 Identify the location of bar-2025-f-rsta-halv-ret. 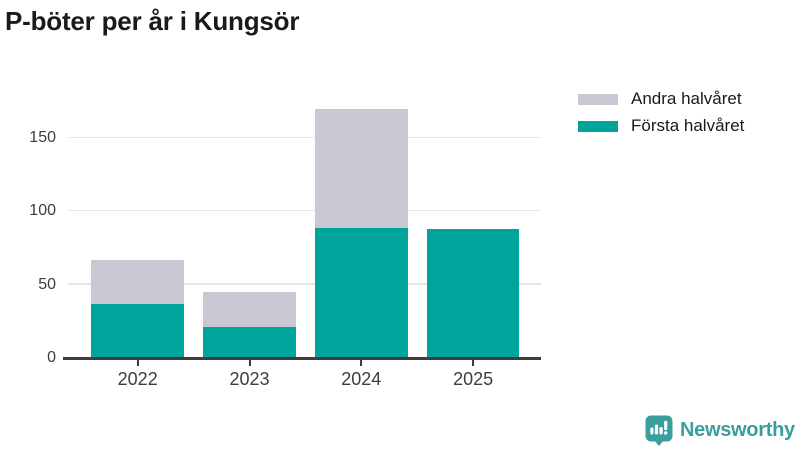
(473, 293).